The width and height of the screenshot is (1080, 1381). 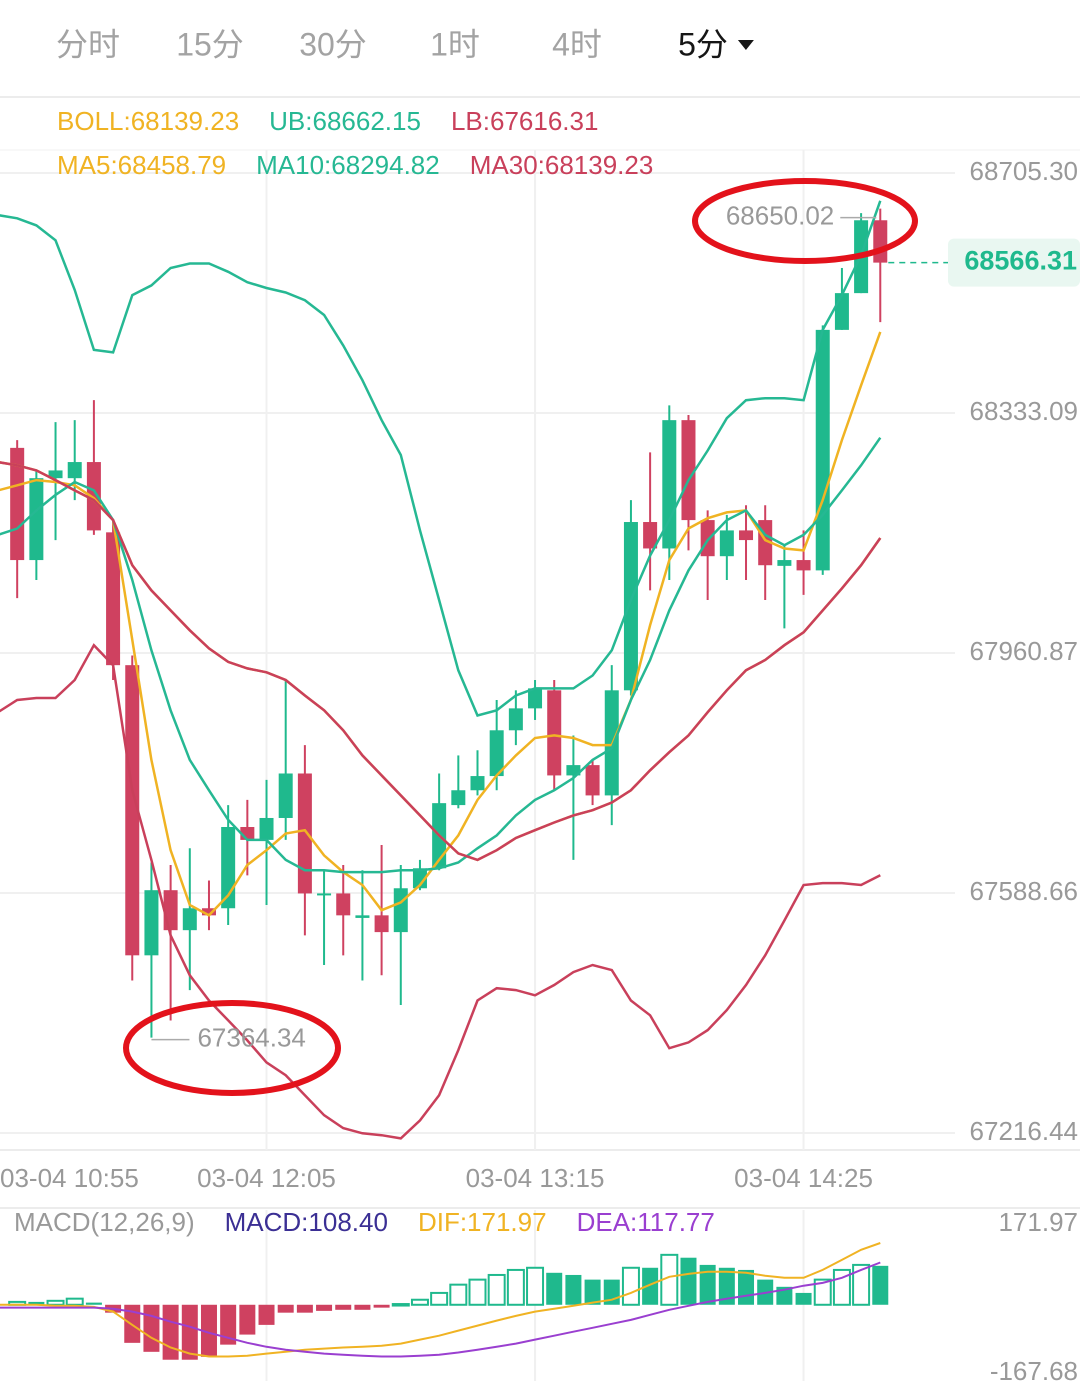 What do you see at coordinates (524, 121) in the screenshot?
I see `legend-entry: LB:67616.31` at bounding box center [524, 121].